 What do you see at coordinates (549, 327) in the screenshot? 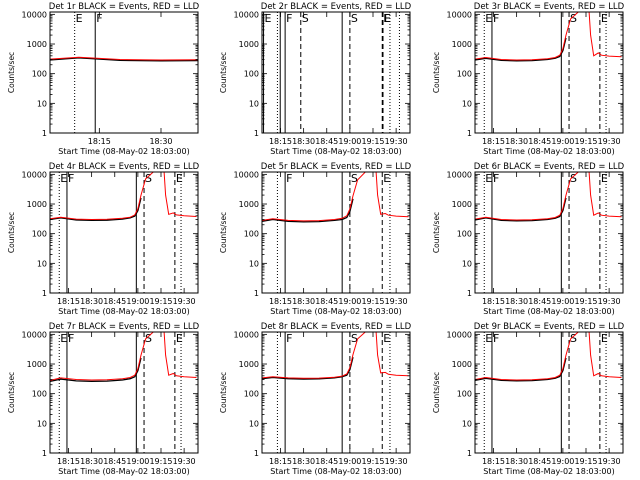
I see `panel-title: Det 9r BLACK = Events, RED = LLD` at bounding box center [549, 327].